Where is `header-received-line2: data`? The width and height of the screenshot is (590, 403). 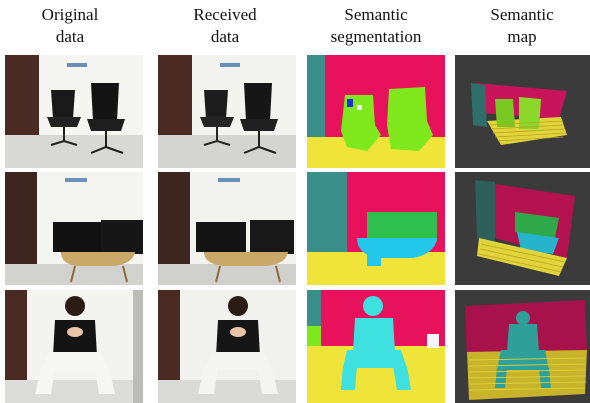
header-received-line2: data is located at coordinates (225, 36).